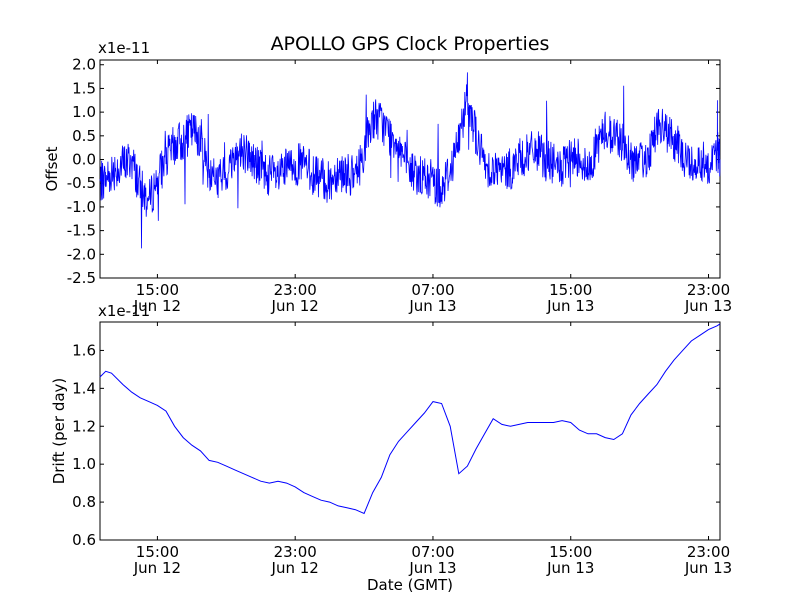 Image resolution: width=800 pixels, height=600 pixels. I want to click on offset-ytick-label: 1.5, so click(84, 88).